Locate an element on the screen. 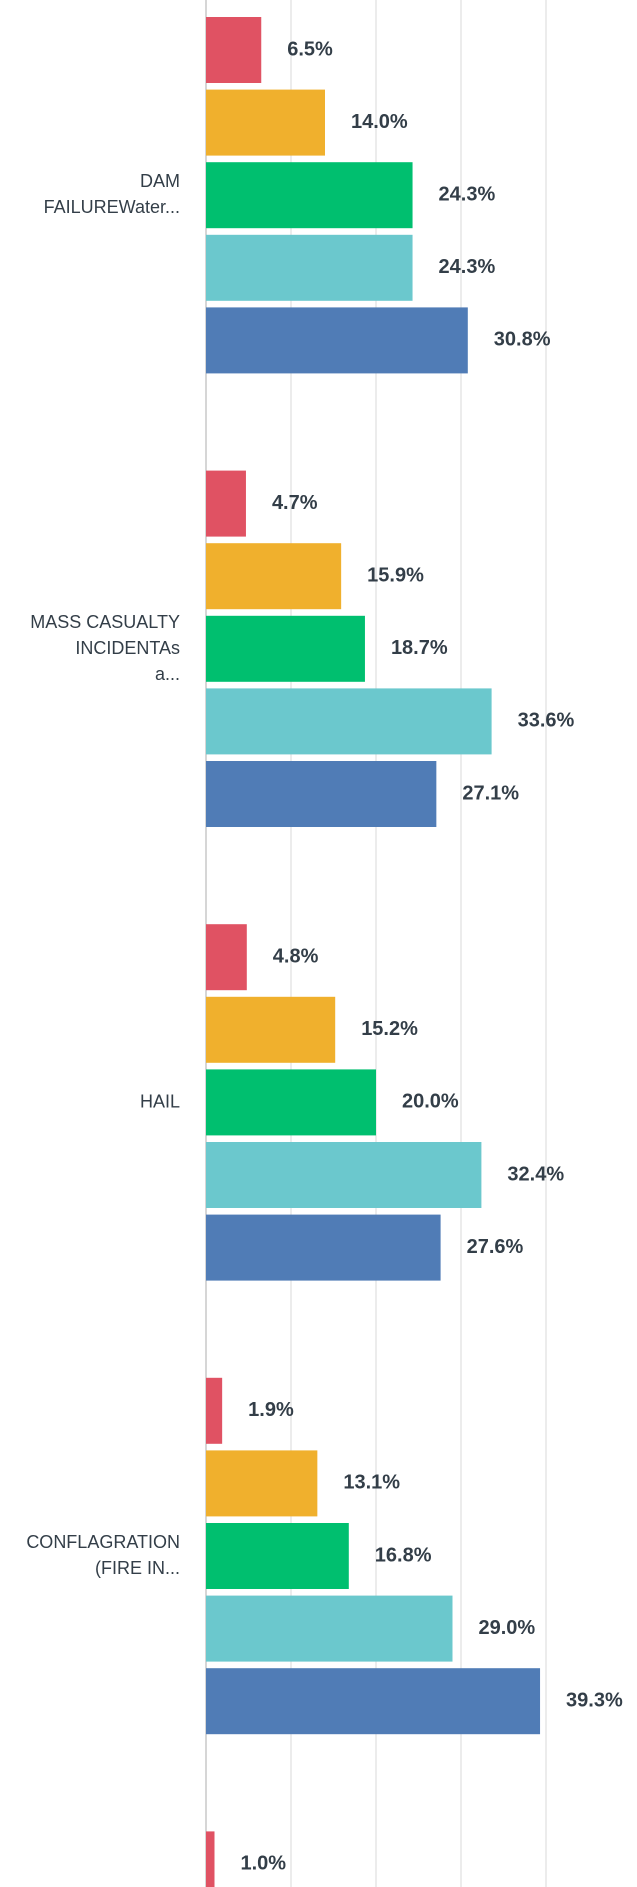 The height and width of the screenshot is (1887, 637). value-label: 29.0% is located at coordinates (507, 1628).